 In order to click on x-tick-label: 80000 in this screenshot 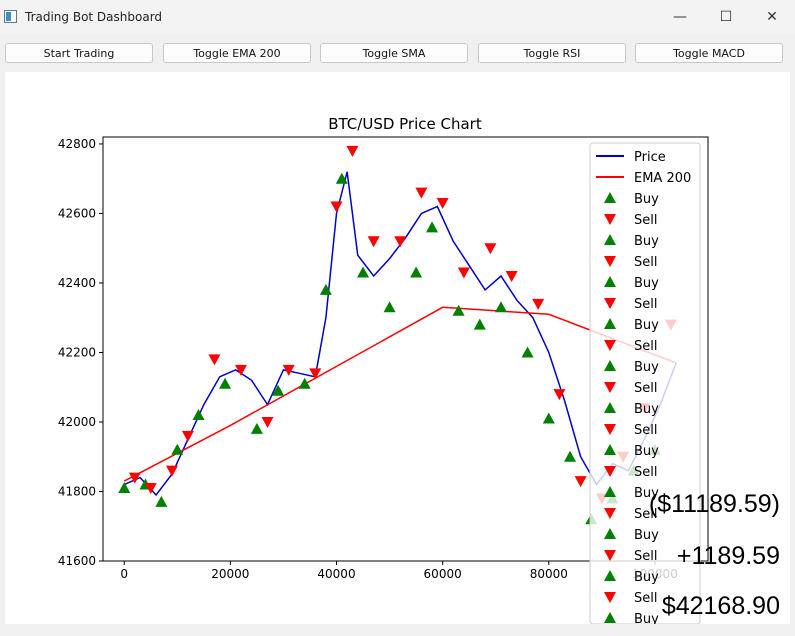, I will do `click(549, 574)`.